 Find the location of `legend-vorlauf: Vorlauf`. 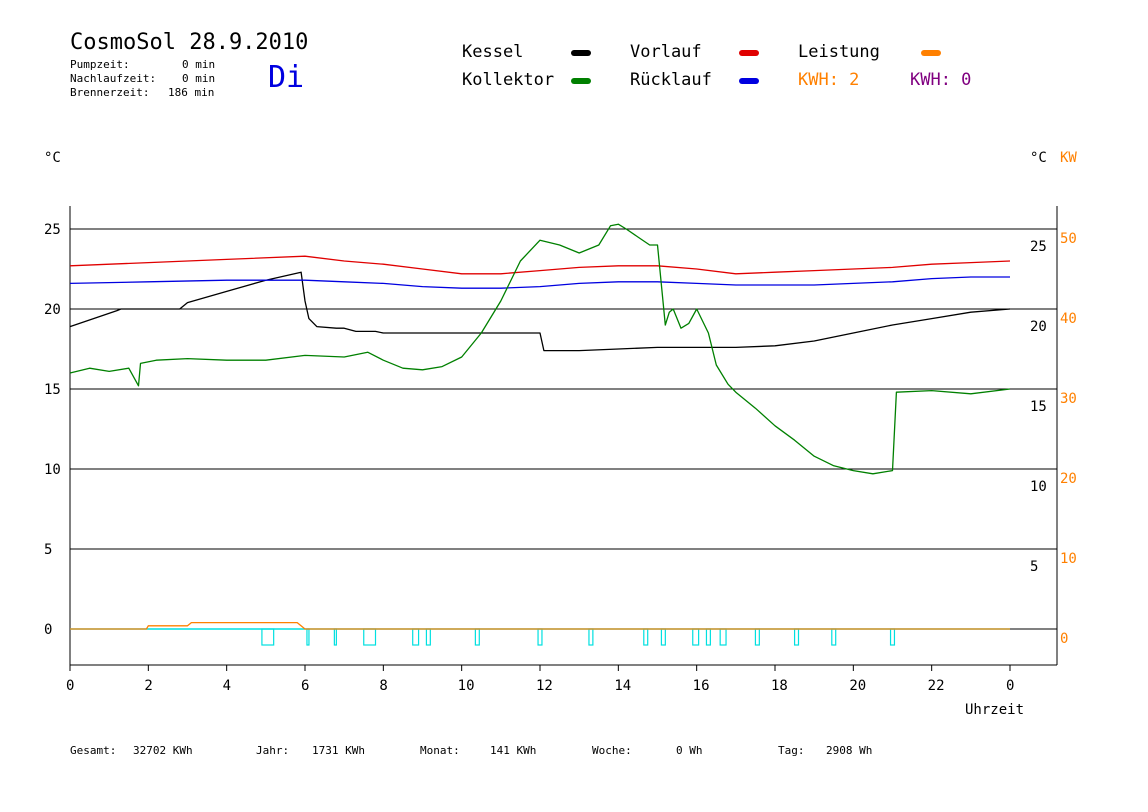

legend-vorlauf: Vorlauf is located at coordinates (666, 52).